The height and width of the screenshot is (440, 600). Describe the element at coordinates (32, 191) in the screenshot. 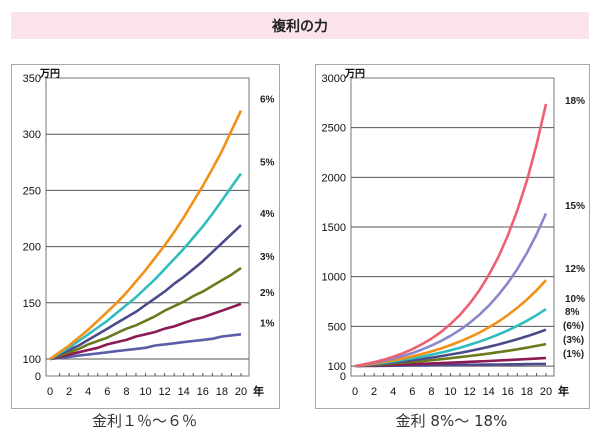

I see `y-tick-label: 250` at that location.